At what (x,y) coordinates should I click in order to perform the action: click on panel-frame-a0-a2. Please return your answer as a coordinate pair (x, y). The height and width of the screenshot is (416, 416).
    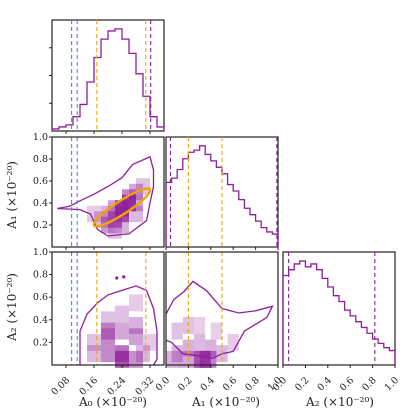
    Looking at the image, I should click on (108, 308).